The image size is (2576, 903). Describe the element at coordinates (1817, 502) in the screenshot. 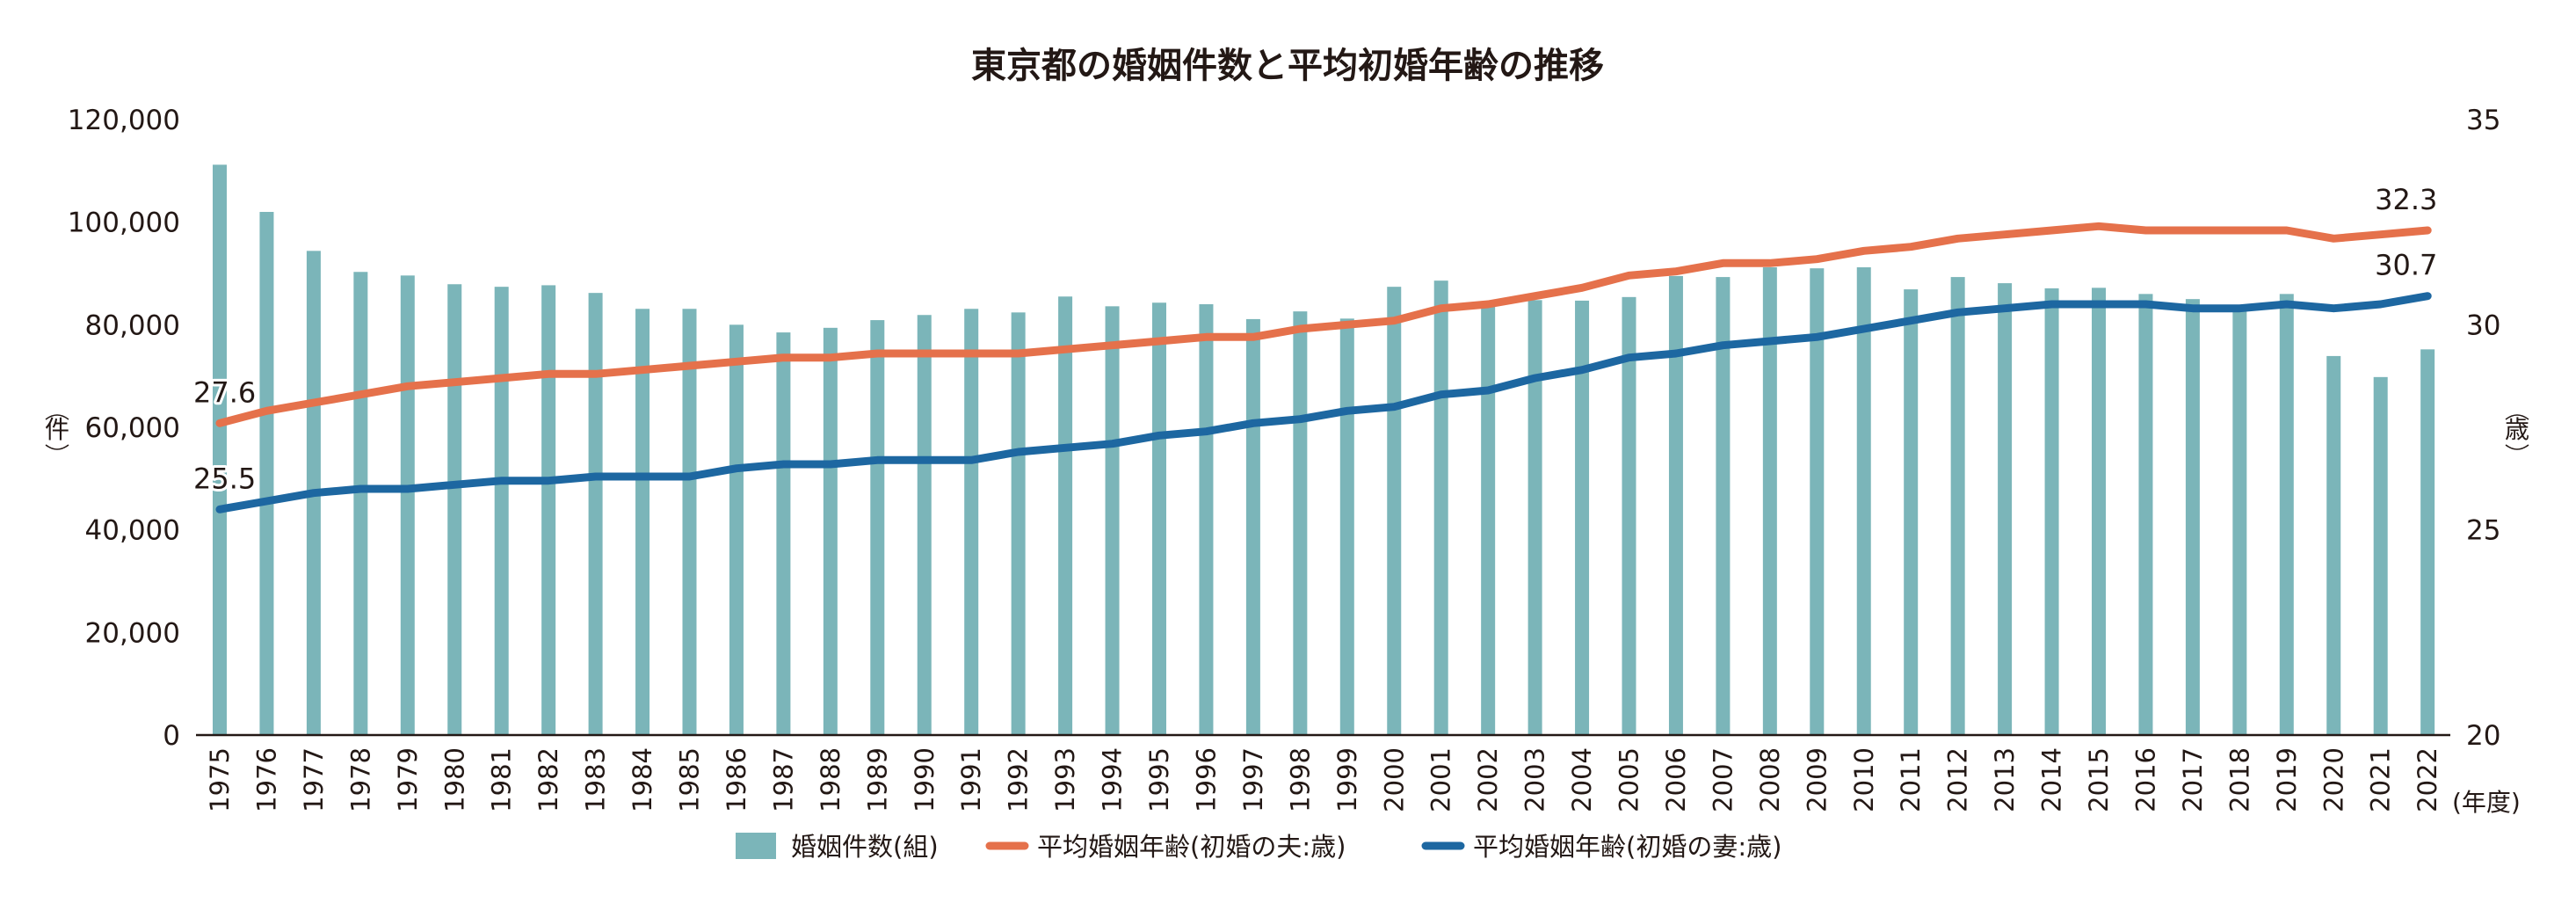

I see `bar-2009` at that location.